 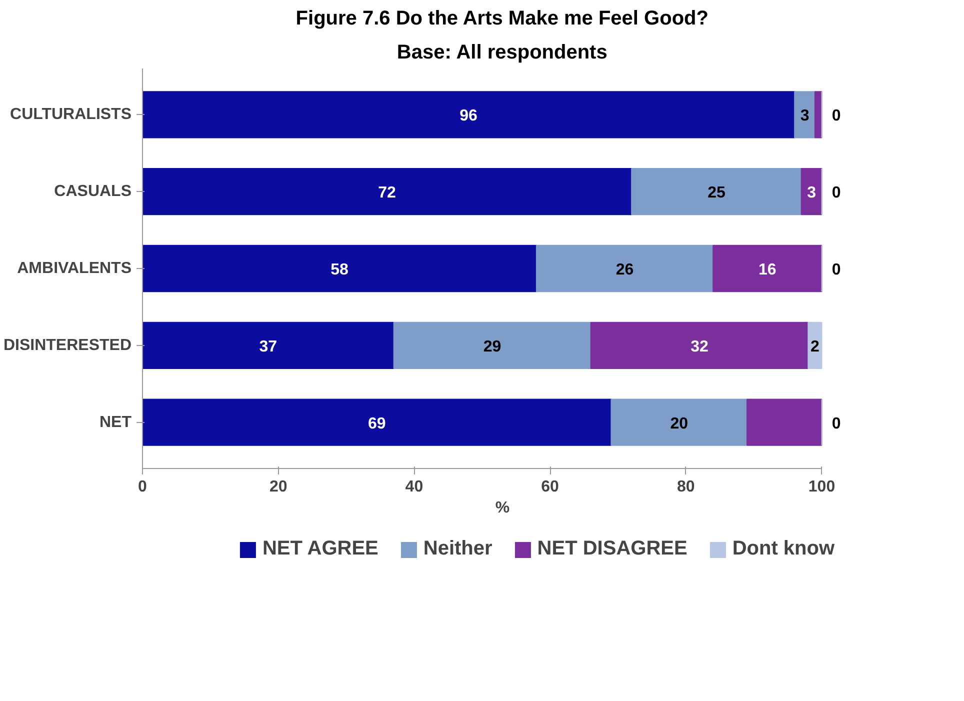 What do you see at coordinates (822, 487) in the screenshot?
I see `x-tick-label: 100` at bounding box center [822, 487].